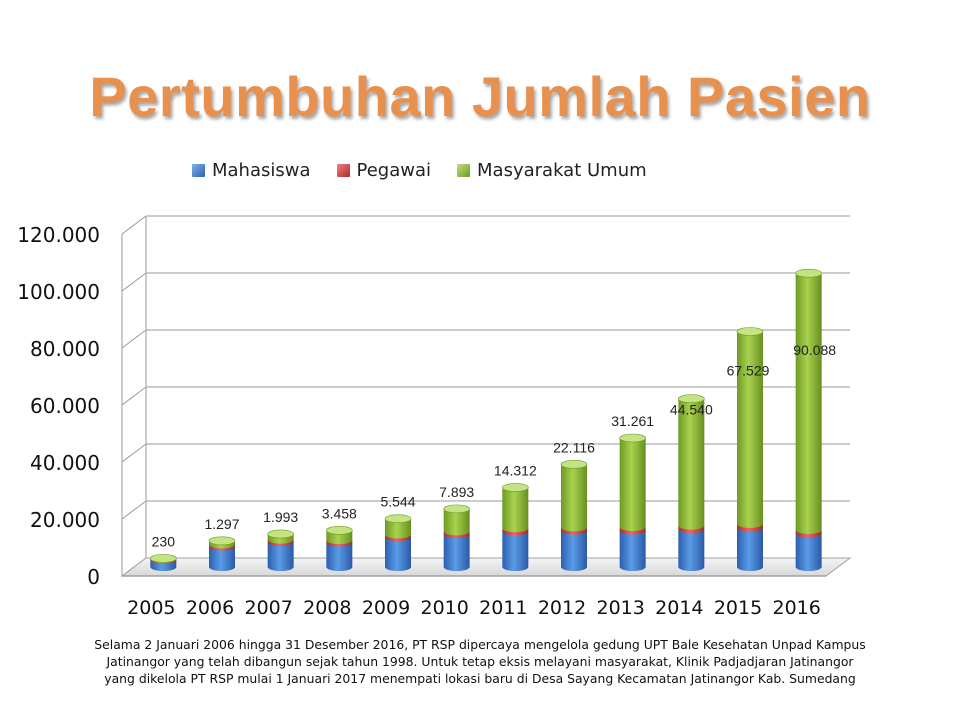 Image resolution: width=960 pixels, height=720 pixels. I want to click on x-tick-label: 2006, so click(210, 608).